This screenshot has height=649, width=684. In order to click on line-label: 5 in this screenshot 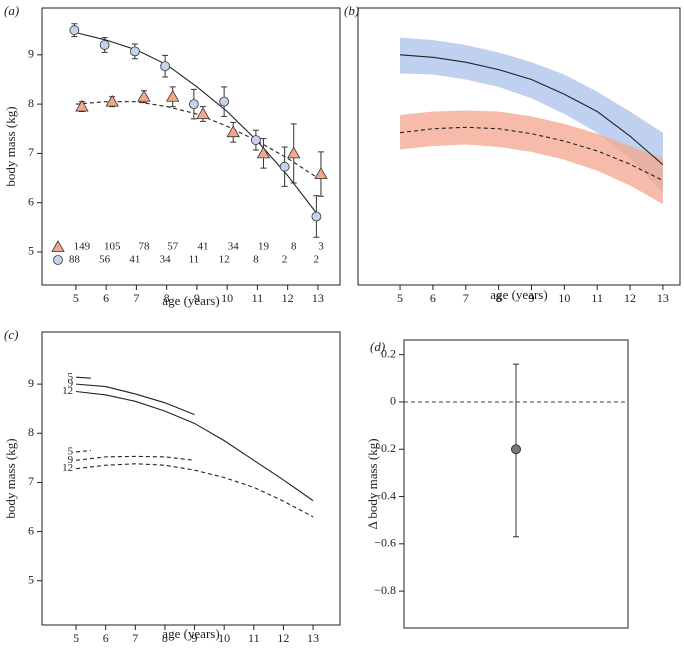, I will do `click(71, 451)`.